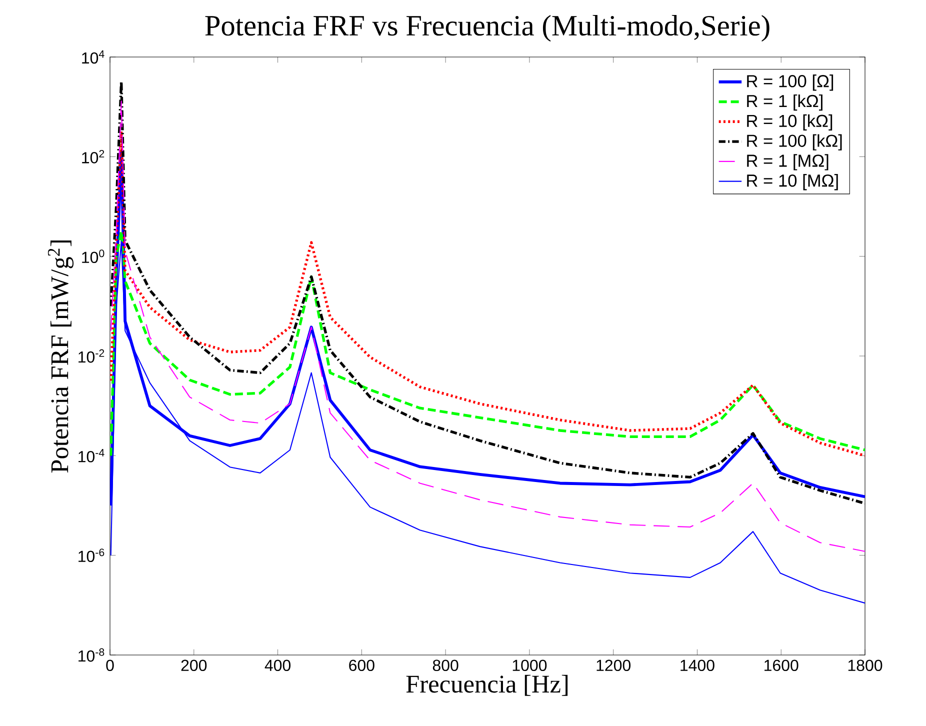 This screenshot has height=726, width=926. Describe the element at coordinates (784, 102) in the screenshot. I see `legend-label: R = 1 [kΩ]` at that location.